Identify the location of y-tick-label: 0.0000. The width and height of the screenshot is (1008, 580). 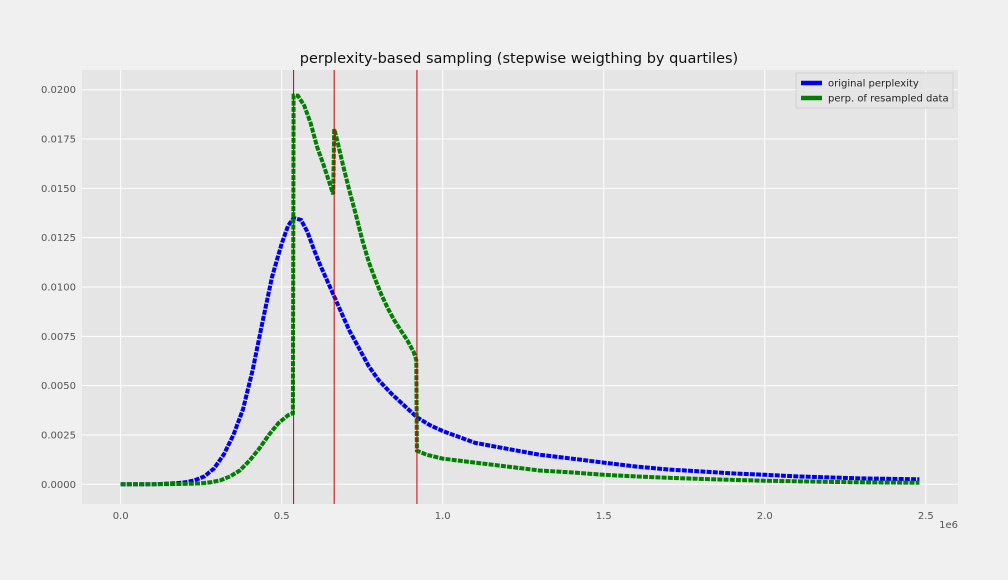
(58, 485).